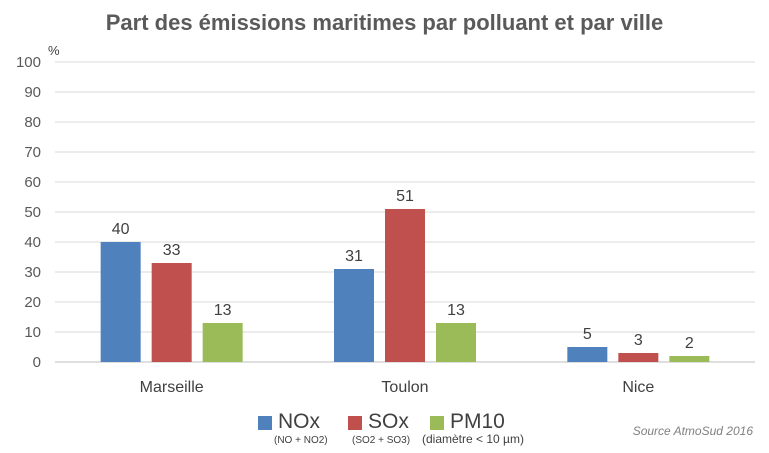 Image resolution: width=769 pixels, height=453 pixels. What do you see at coordinates (54, 50) in the screenshot?
I see `y-axis-label: %` at bounding box center [54, 50].